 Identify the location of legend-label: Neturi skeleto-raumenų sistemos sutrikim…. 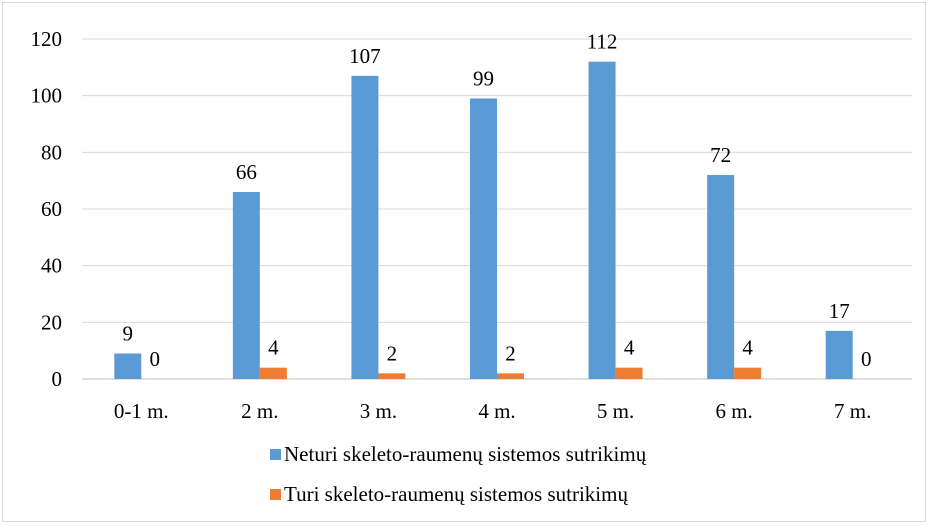
(465, 454).